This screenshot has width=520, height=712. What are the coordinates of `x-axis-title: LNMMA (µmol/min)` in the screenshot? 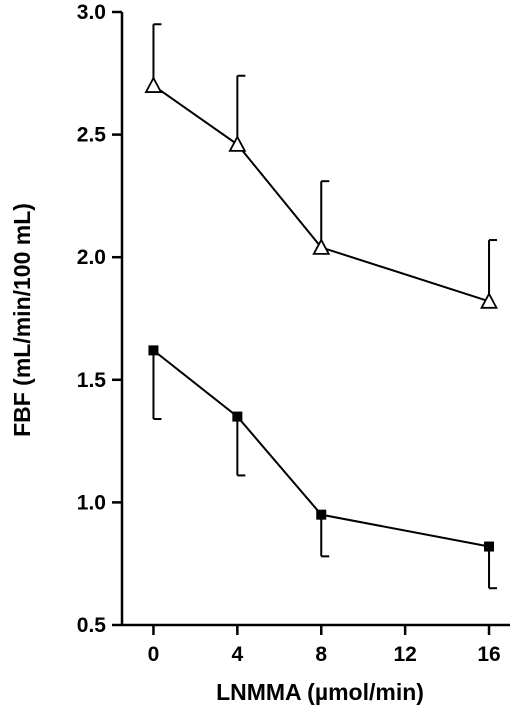 It's located at (320, 692).